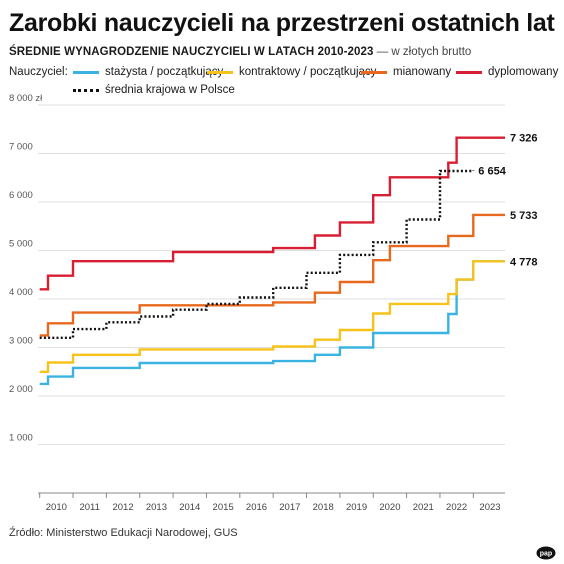 This screenshot has height=564, width=564. What do you see at coordinates (489, 507) in the screenshot?
I see `x-tick-label: 2023` at bounding box center [489, 507].